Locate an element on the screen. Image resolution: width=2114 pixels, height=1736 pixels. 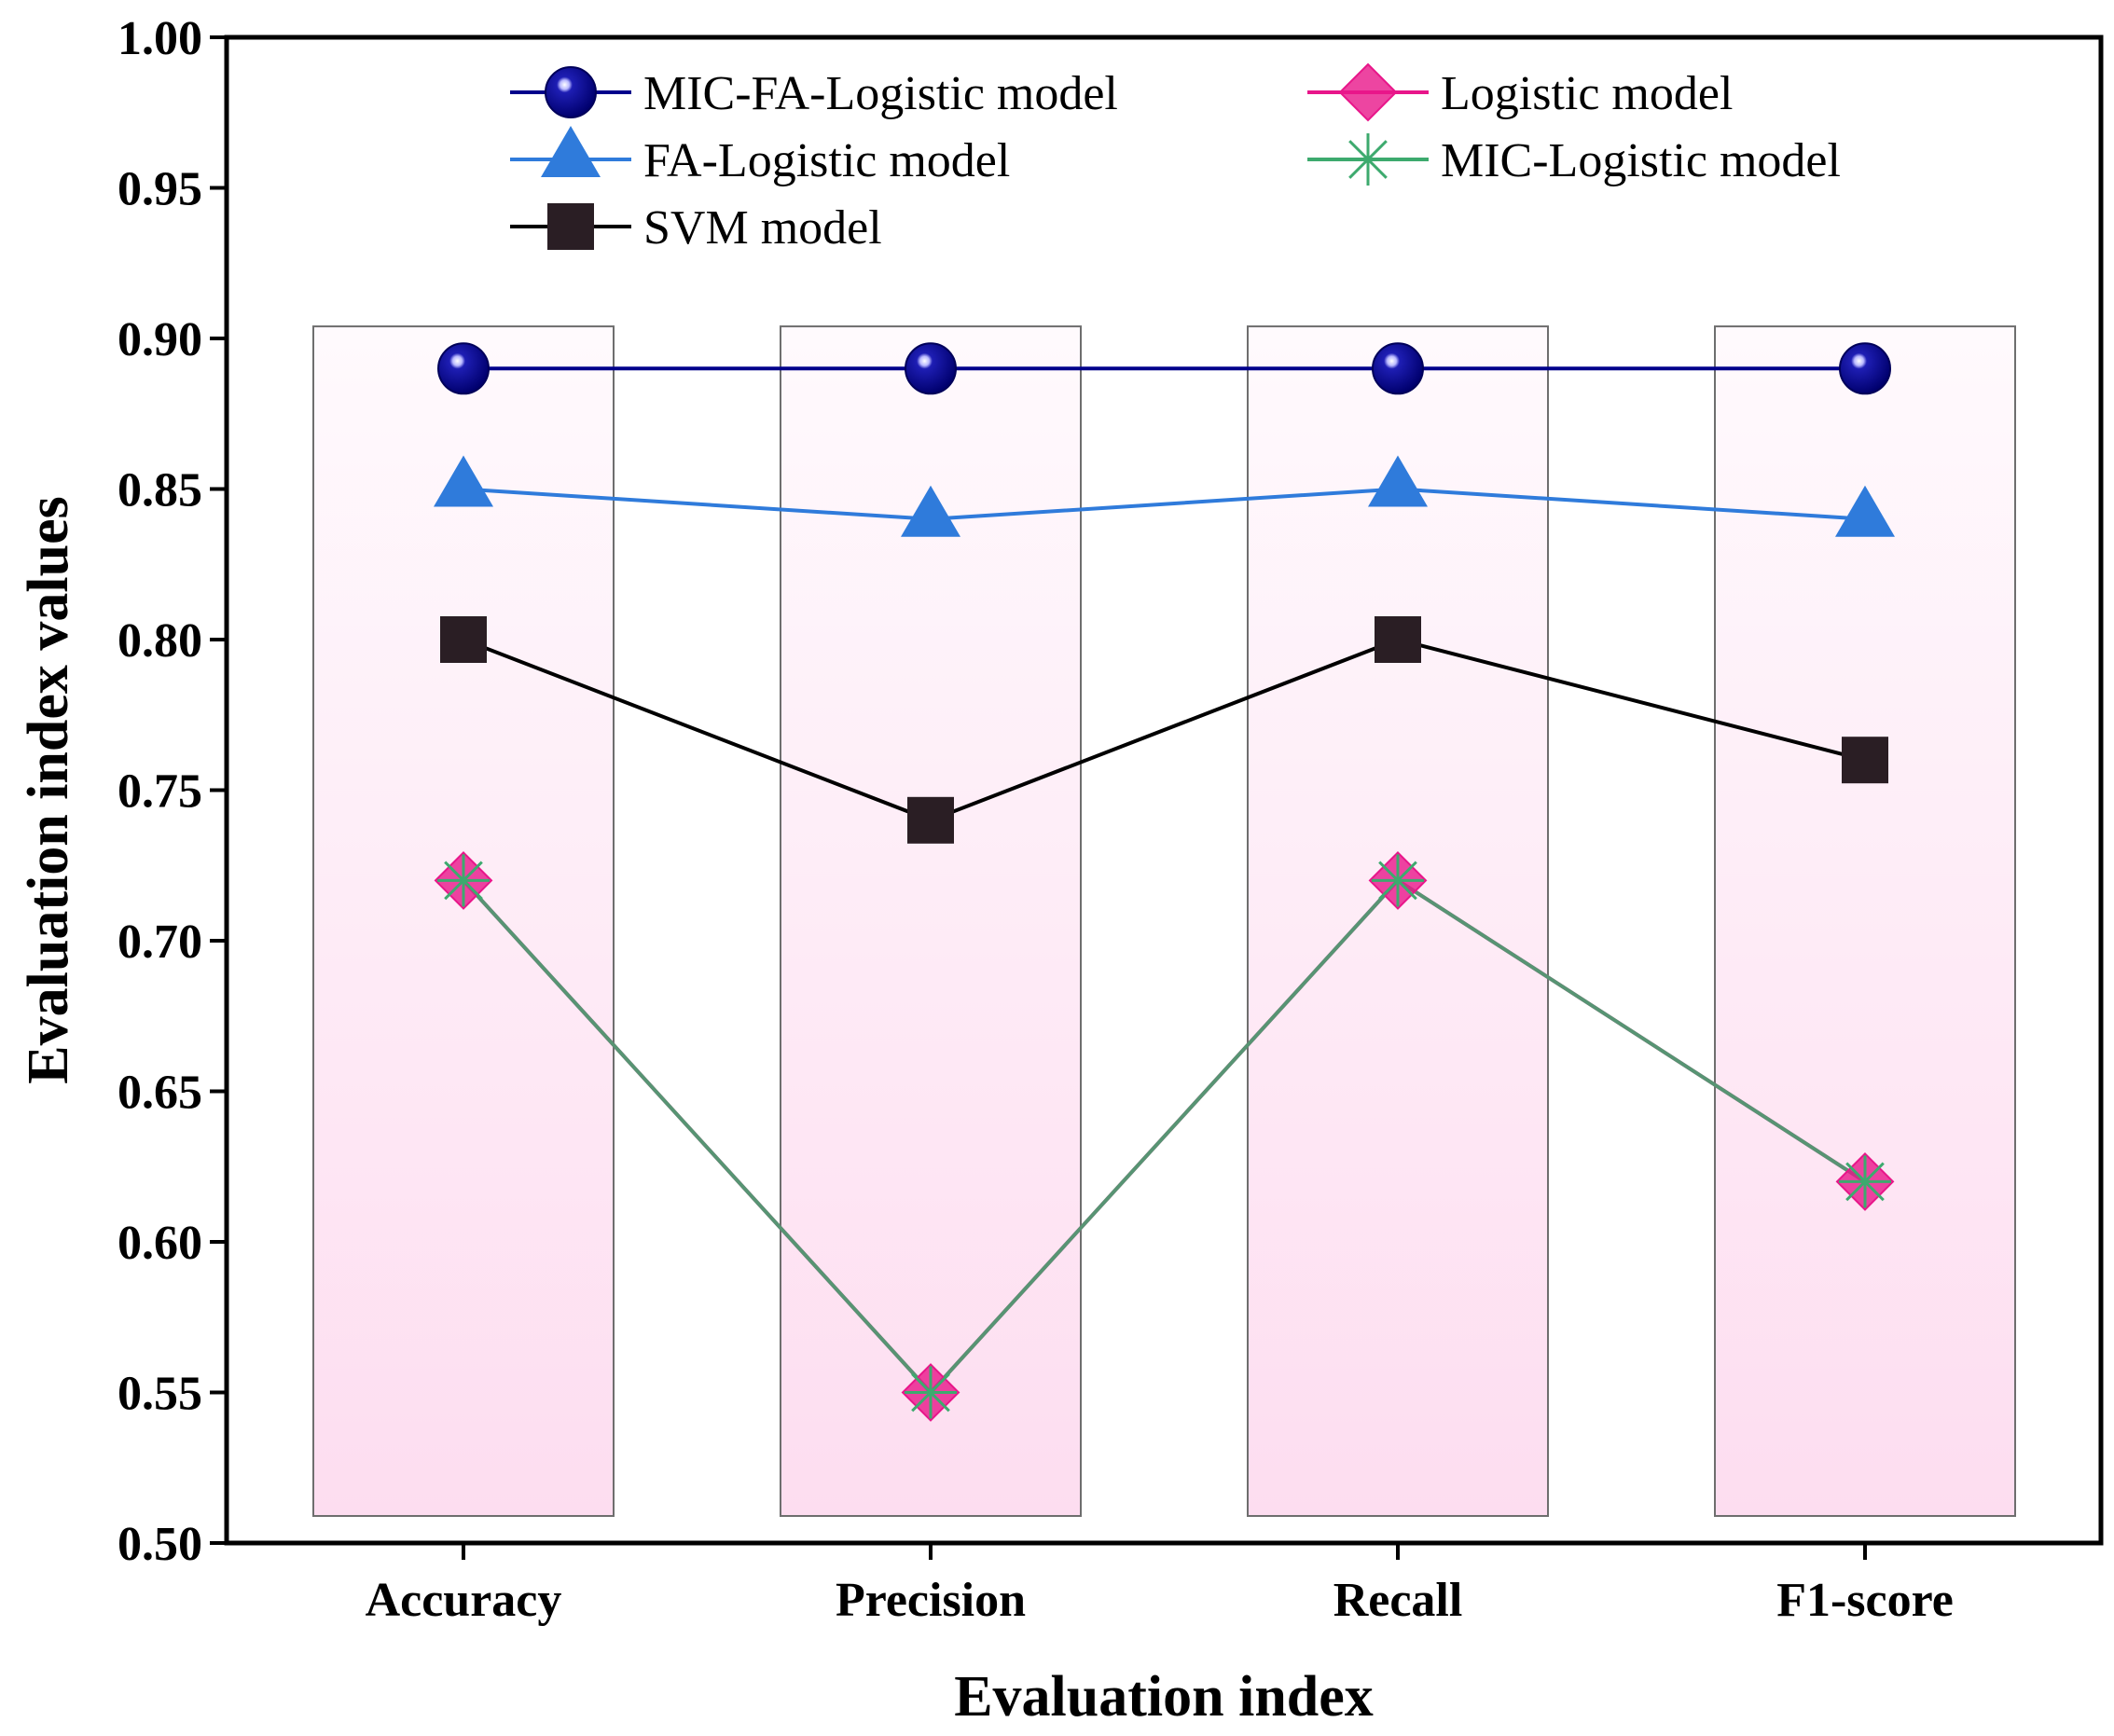
y-tick-label: 0.55 is located at coordinates (159, 1394).